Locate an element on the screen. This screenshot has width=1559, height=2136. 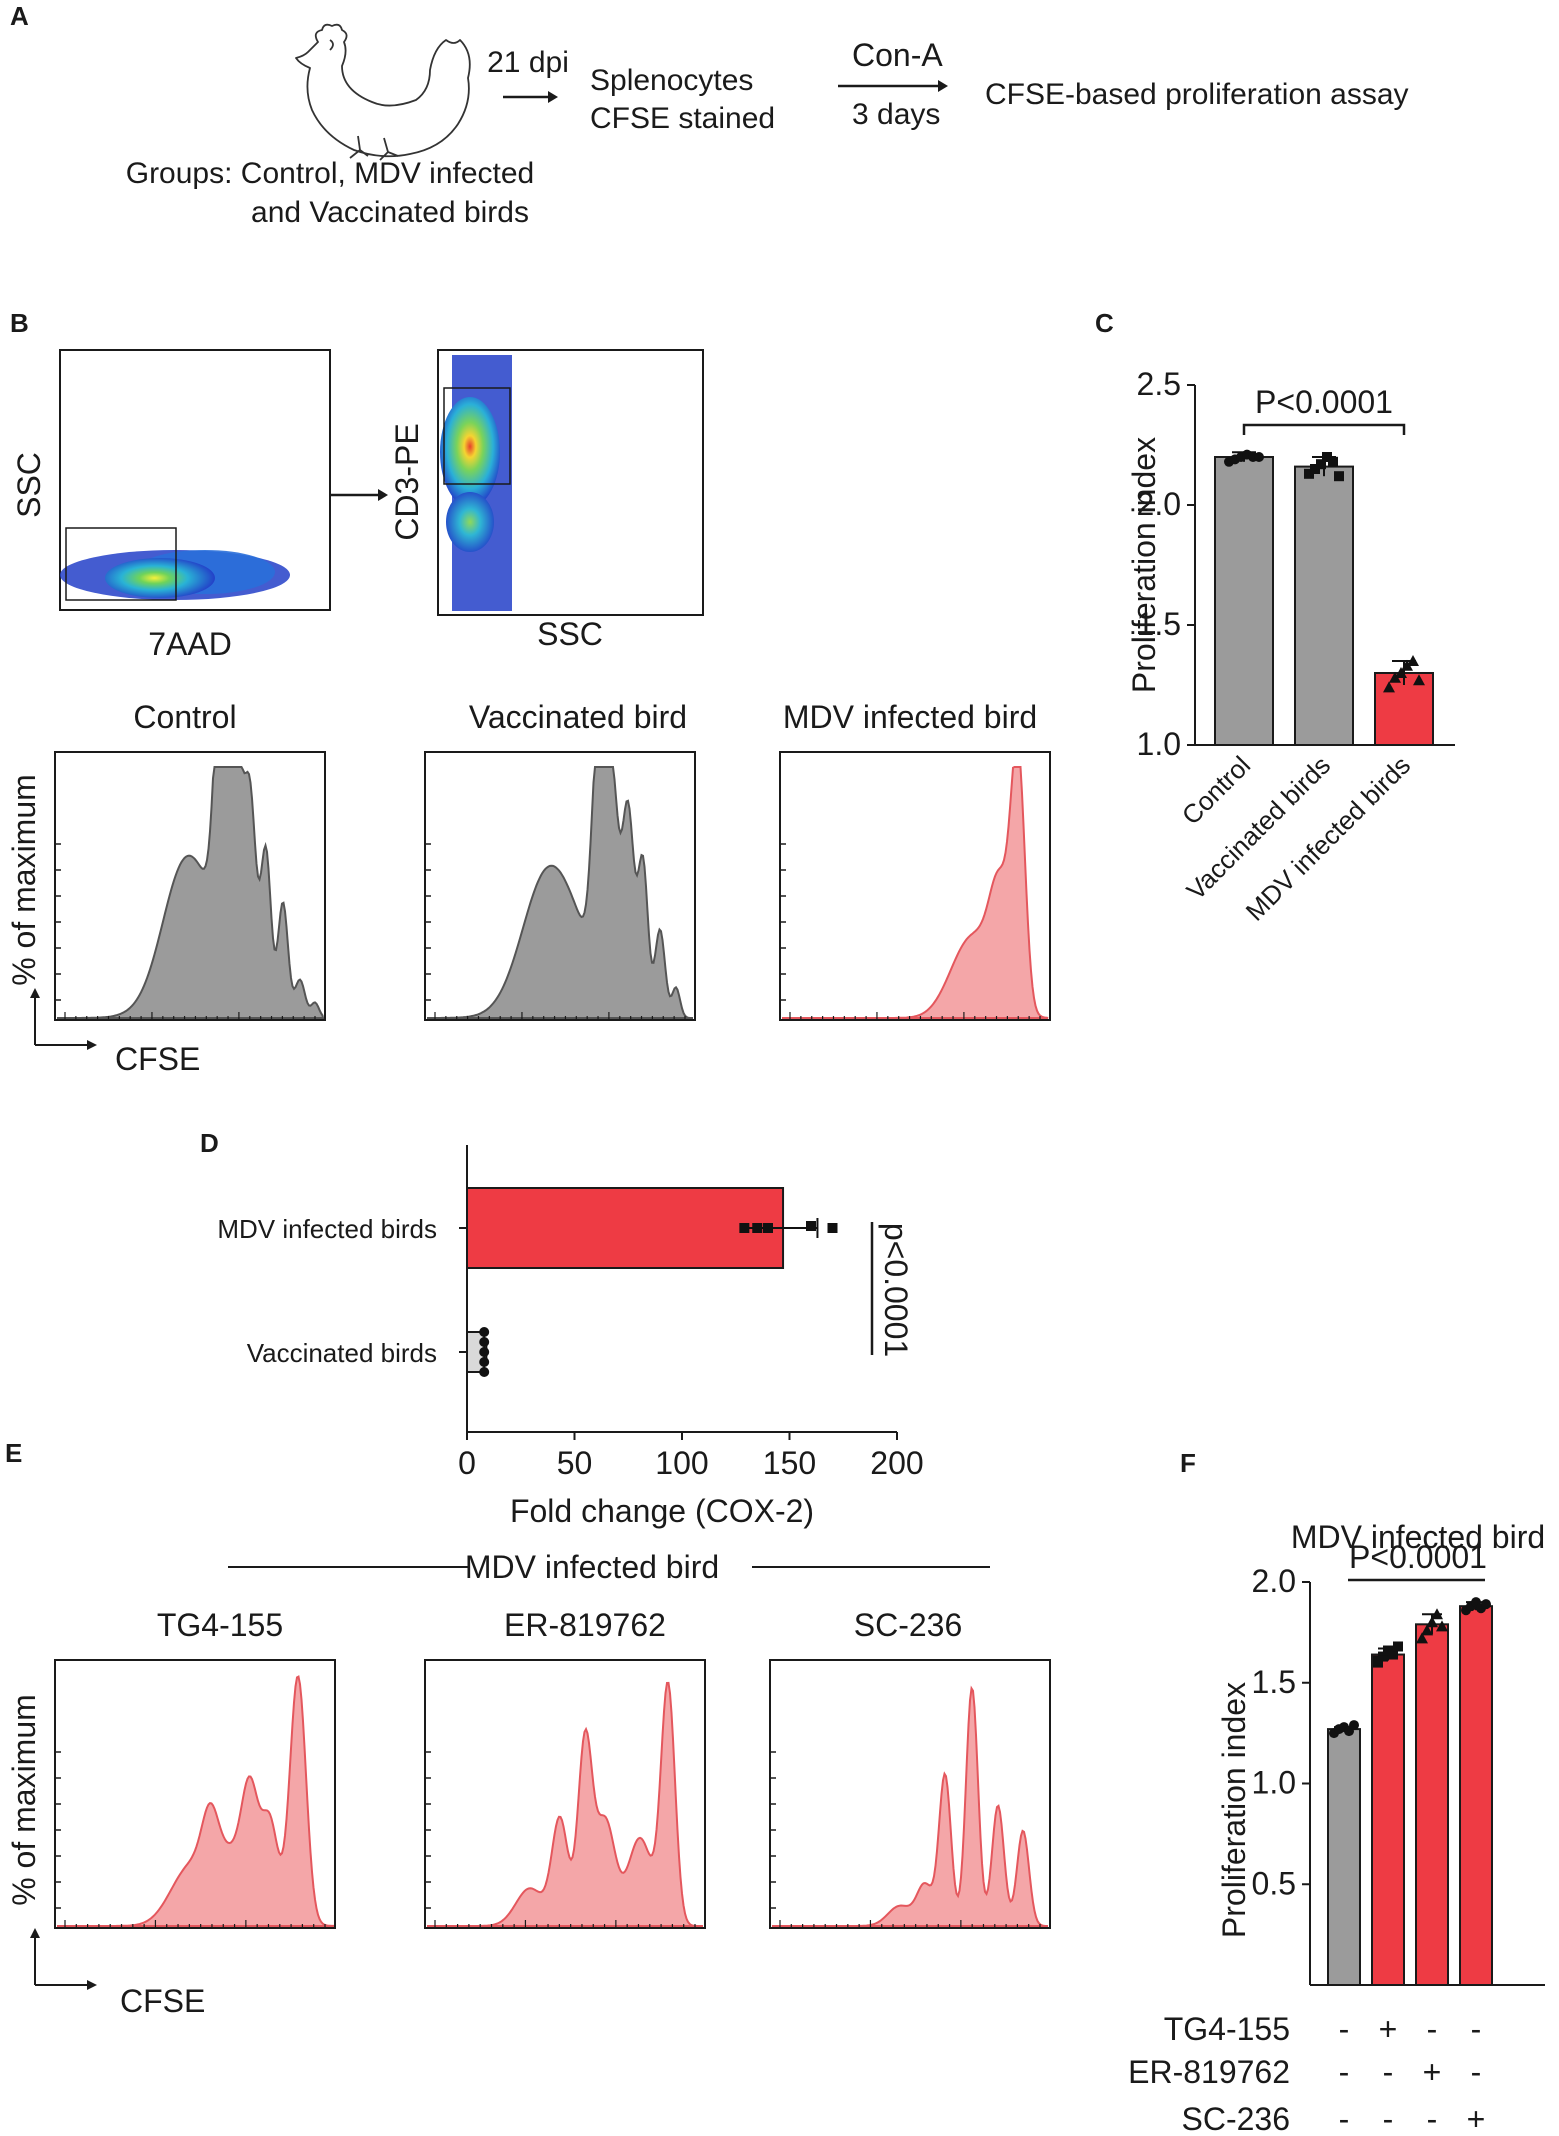
y-tick-label: 2.5 is located at coordinates (1159, 384).